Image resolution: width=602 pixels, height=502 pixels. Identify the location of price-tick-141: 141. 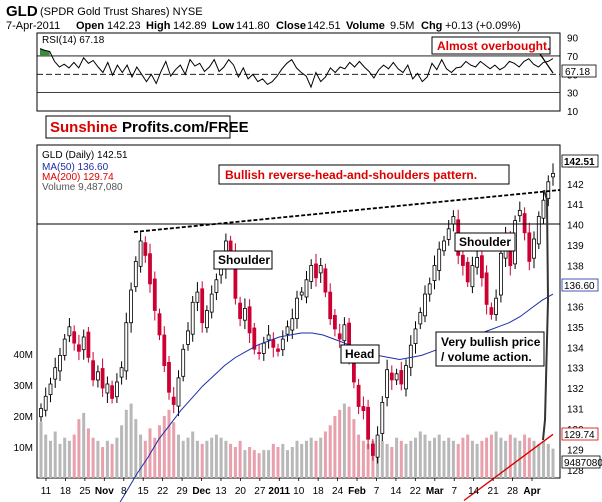
(575, 205).